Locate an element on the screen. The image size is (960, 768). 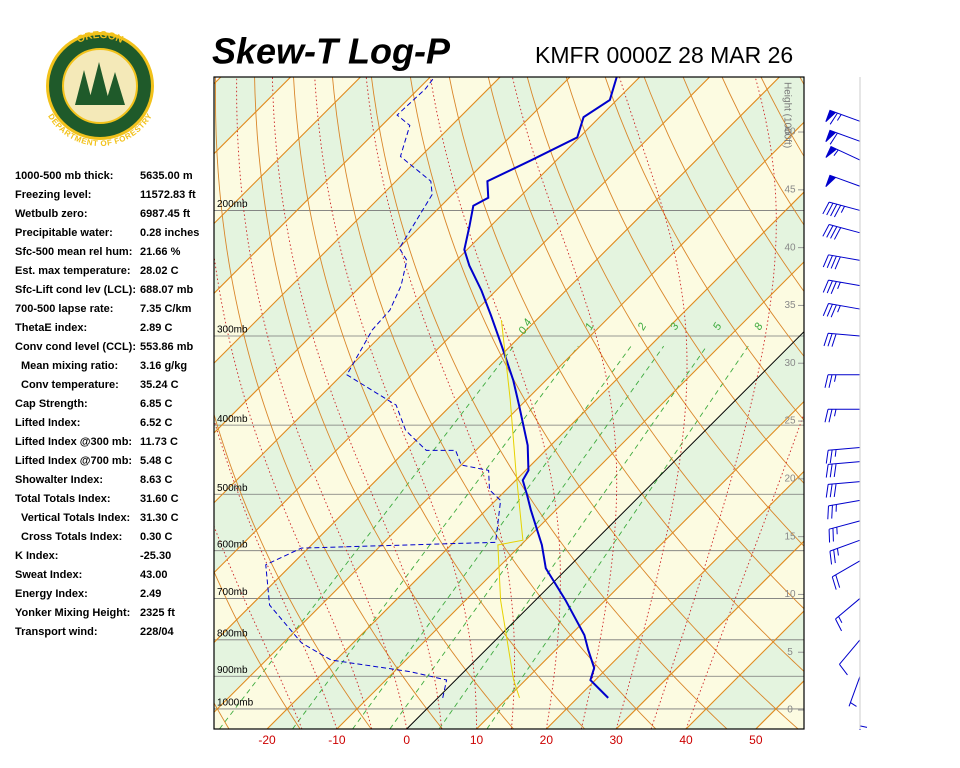
x-tick-label: -10 is located at coordinates (337, 740).